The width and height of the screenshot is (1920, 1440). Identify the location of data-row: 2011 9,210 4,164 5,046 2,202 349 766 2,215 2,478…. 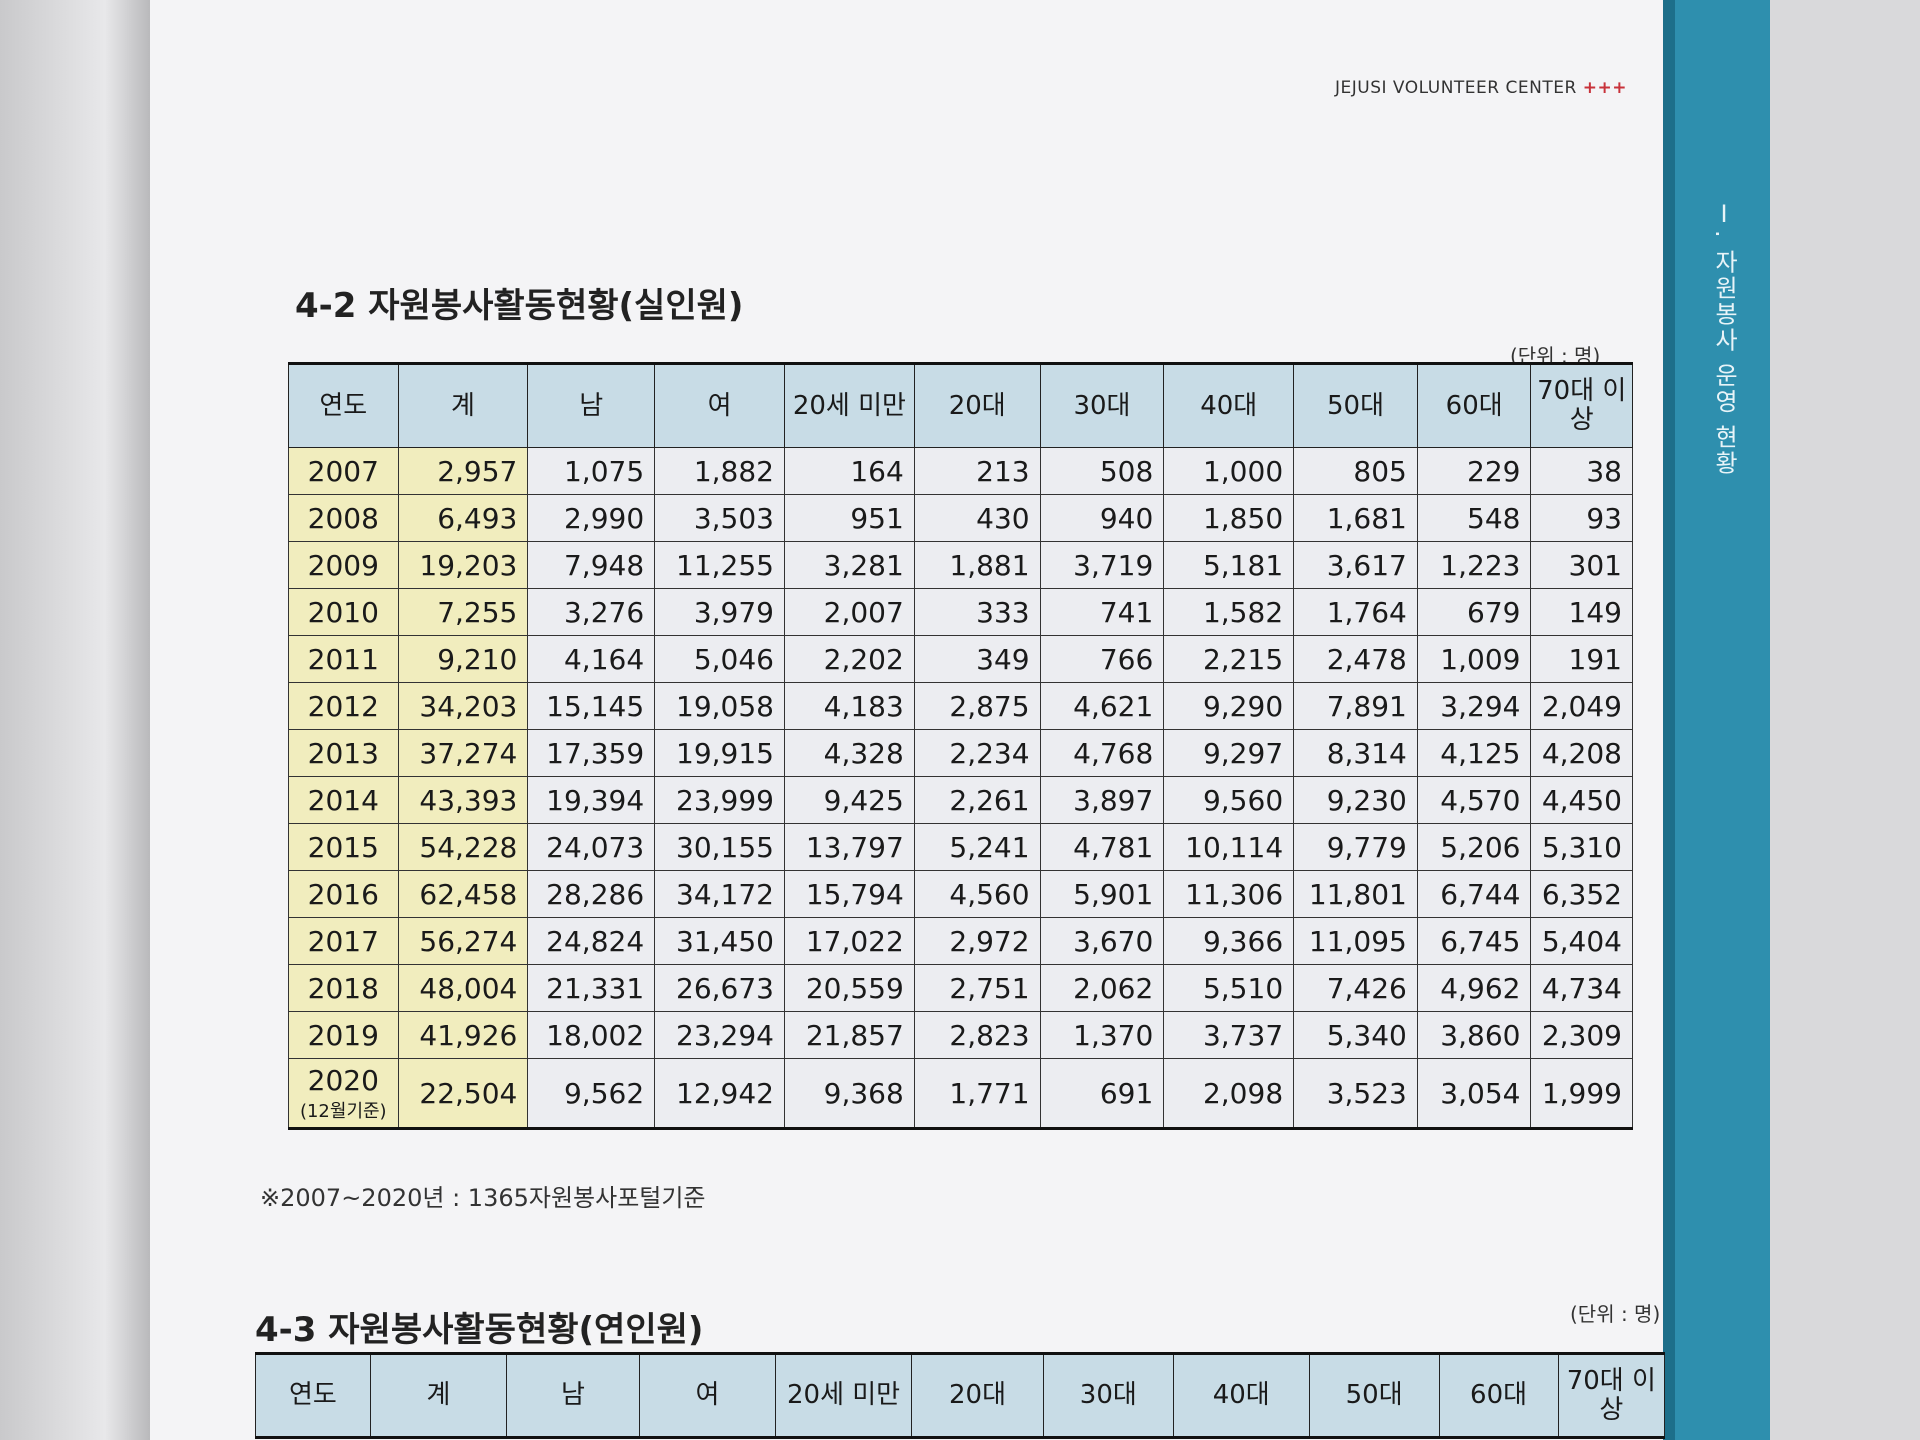
(960, 659).